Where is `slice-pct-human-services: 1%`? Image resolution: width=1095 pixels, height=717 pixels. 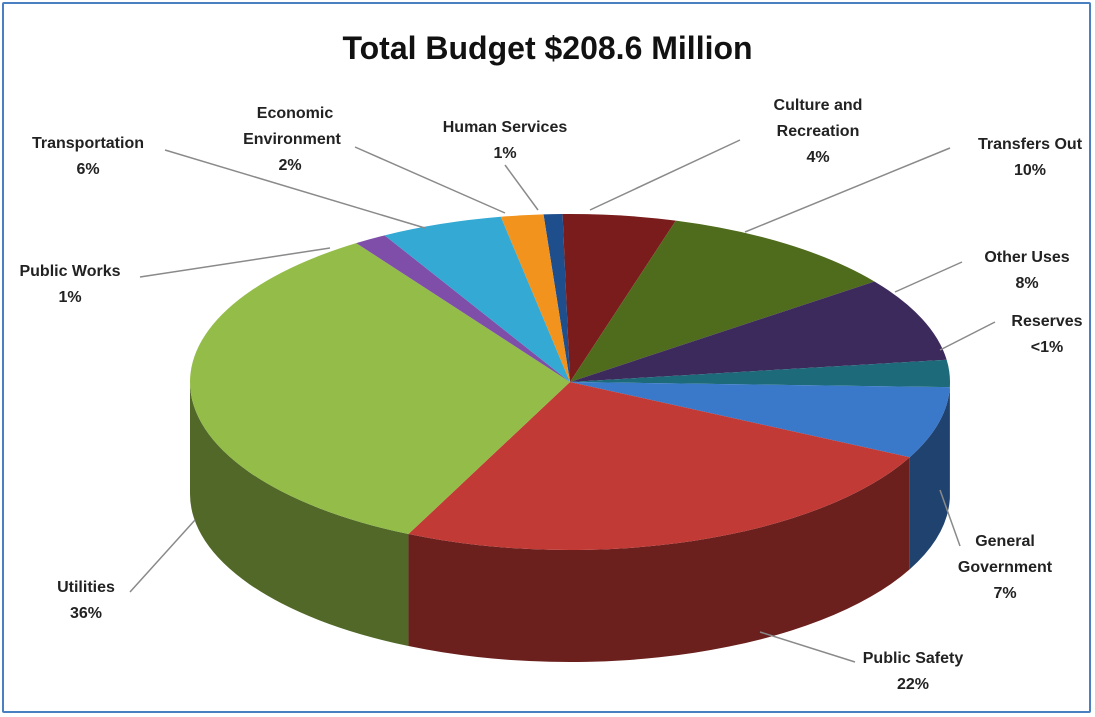
slice-pct-human-services: 1% is located at coordinates (504, 153).